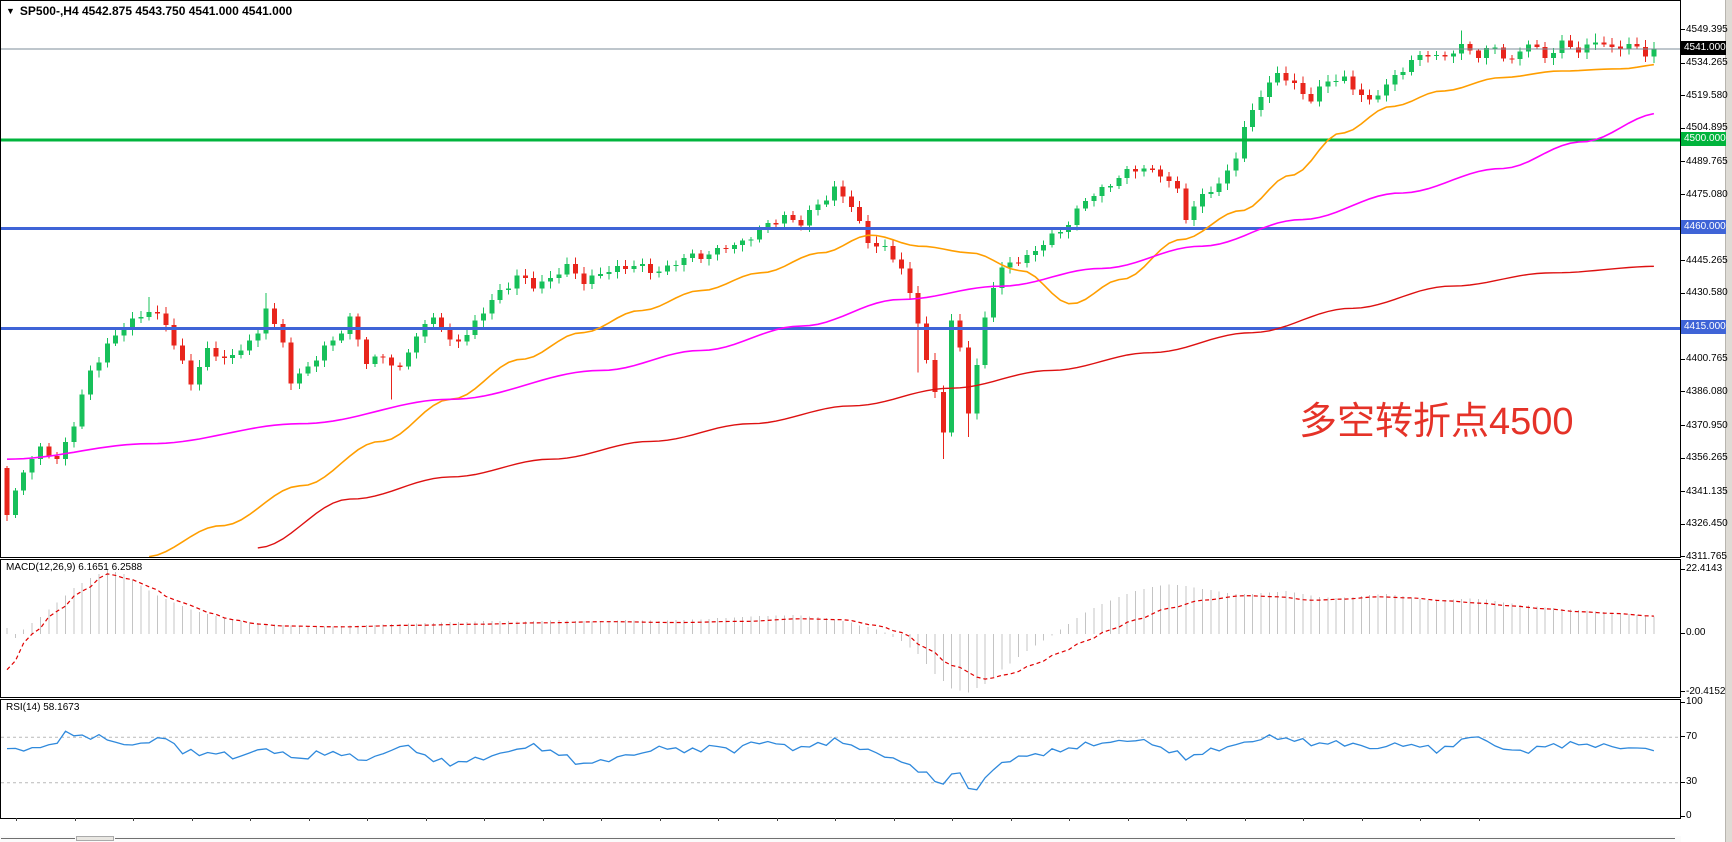 The width and height of the screenshot is (1732, 842). Describe the element at coordinates (1707, 359) in the screenshot. I see `price-axis-label: 4400.765` at that location.